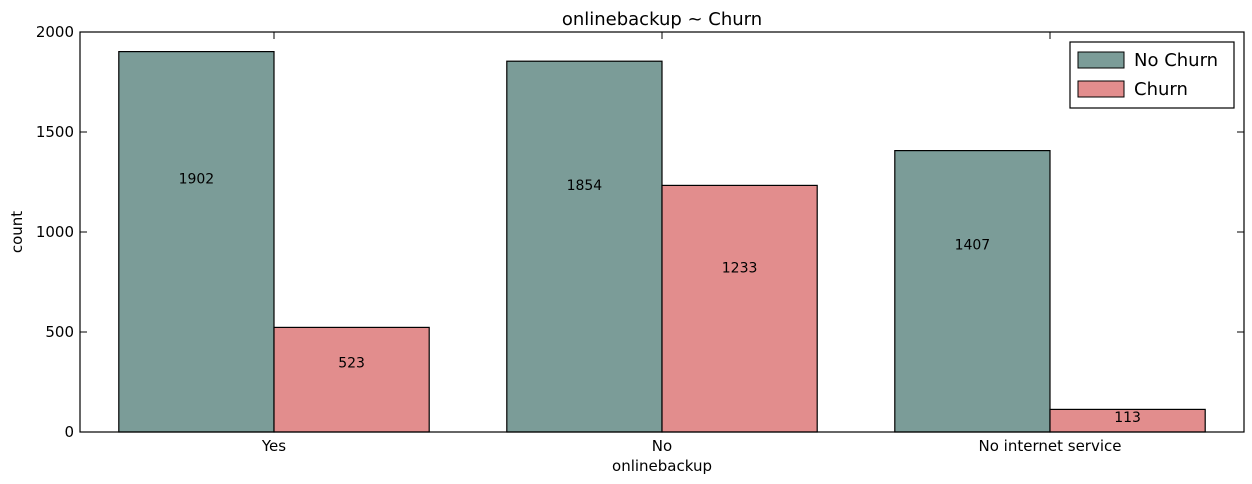 The height and width of the screenshot is (484, 1252). What do you see at coordinates (973, 245) in the screenshot?
I see `bar-value-label: 1407` at bounding box center [973, 245].